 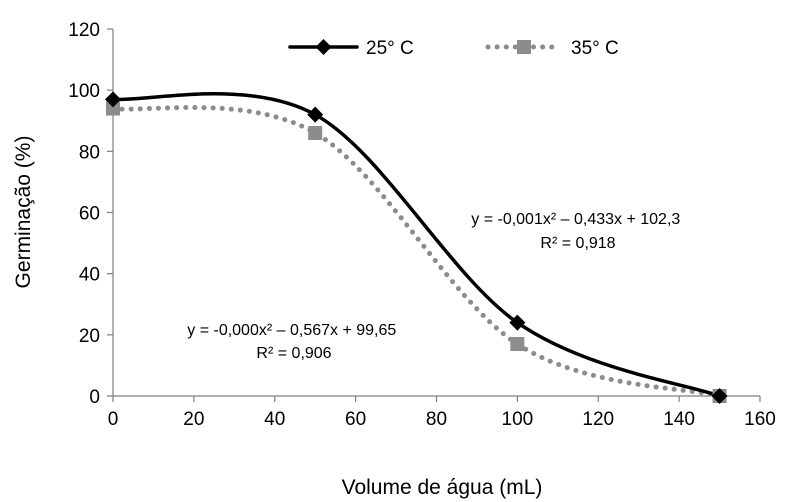 What do you see at coordinates (89, 152) in the screenshot?
I see `y-tick-label: 80` at bounding box center [89, 152].